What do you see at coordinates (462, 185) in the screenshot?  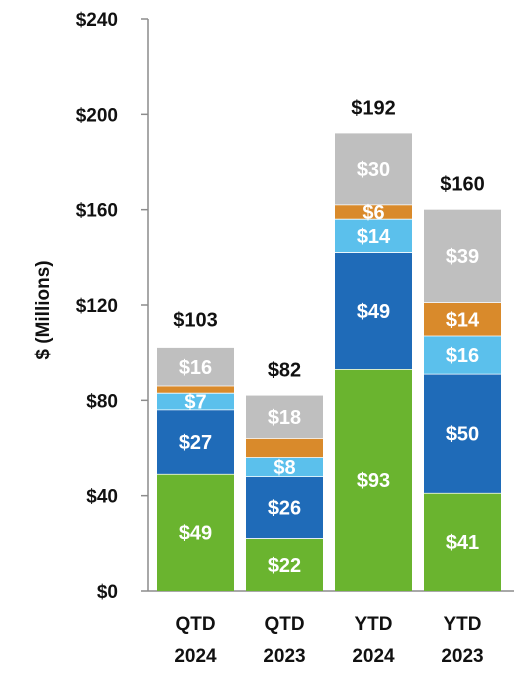 I see `total-label: $160` at bounding box center [462, 185].